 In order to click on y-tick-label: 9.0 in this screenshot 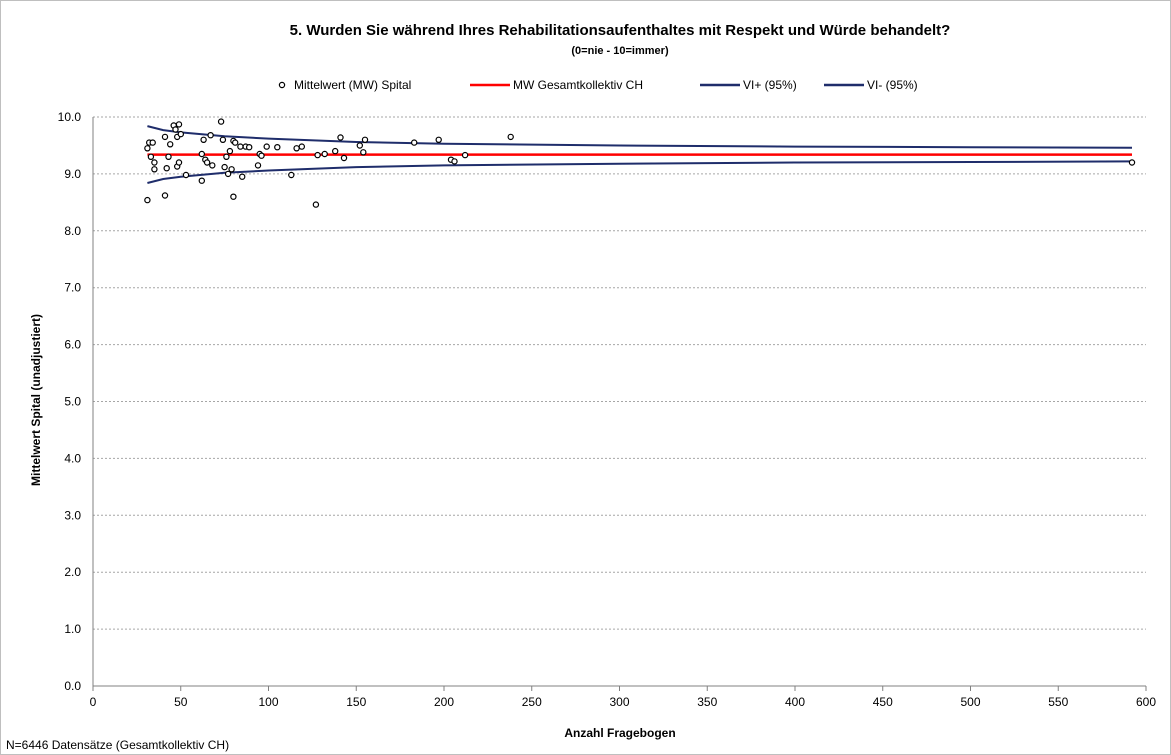, I will do `click(72, 174)`.